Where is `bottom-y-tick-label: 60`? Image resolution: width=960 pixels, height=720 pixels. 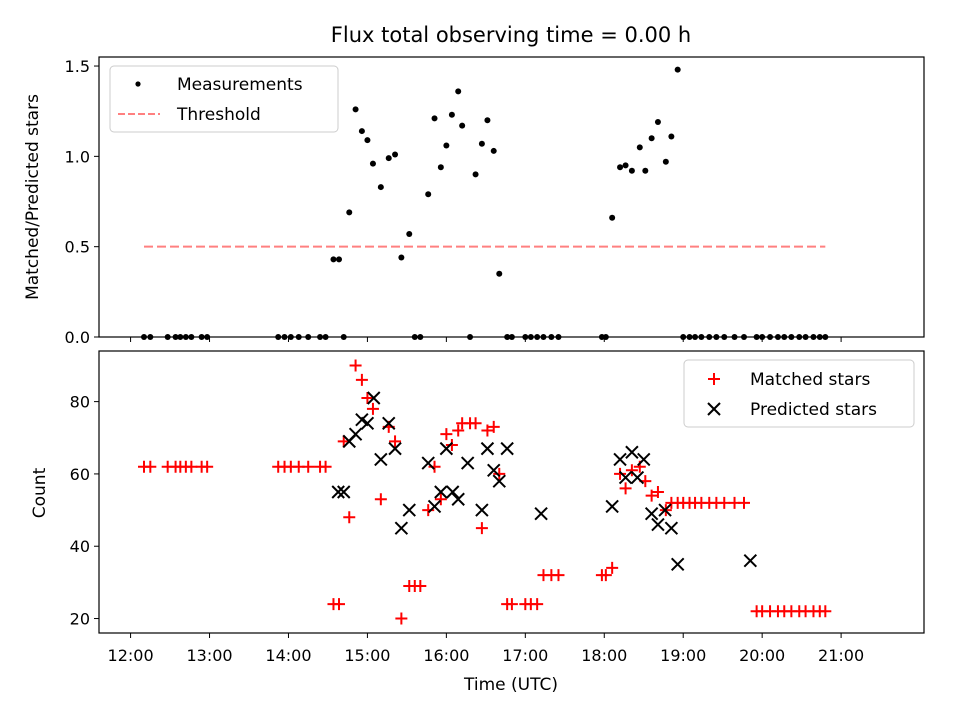 bottom-y-tick-label: 60 is located at coordinates (80, 474).